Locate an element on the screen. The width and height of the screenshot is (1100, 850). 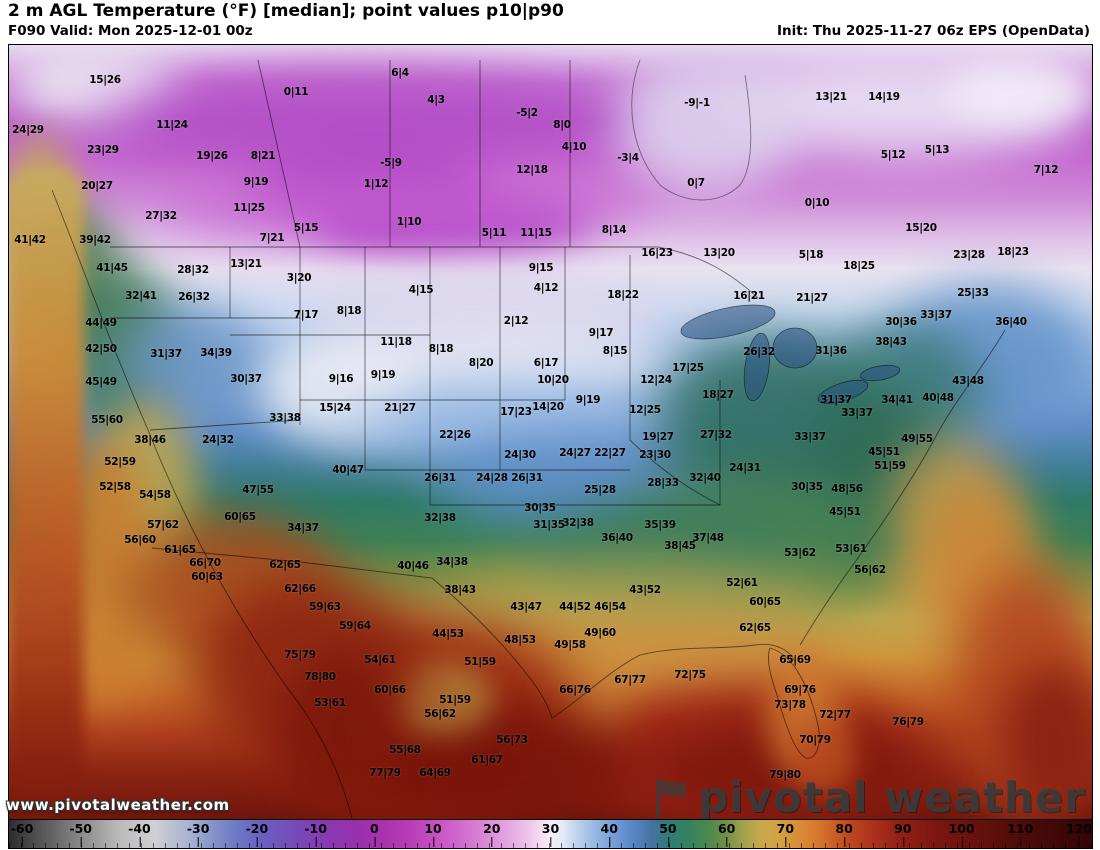
point-value: 18|22 is located at coordinates (623, 295).